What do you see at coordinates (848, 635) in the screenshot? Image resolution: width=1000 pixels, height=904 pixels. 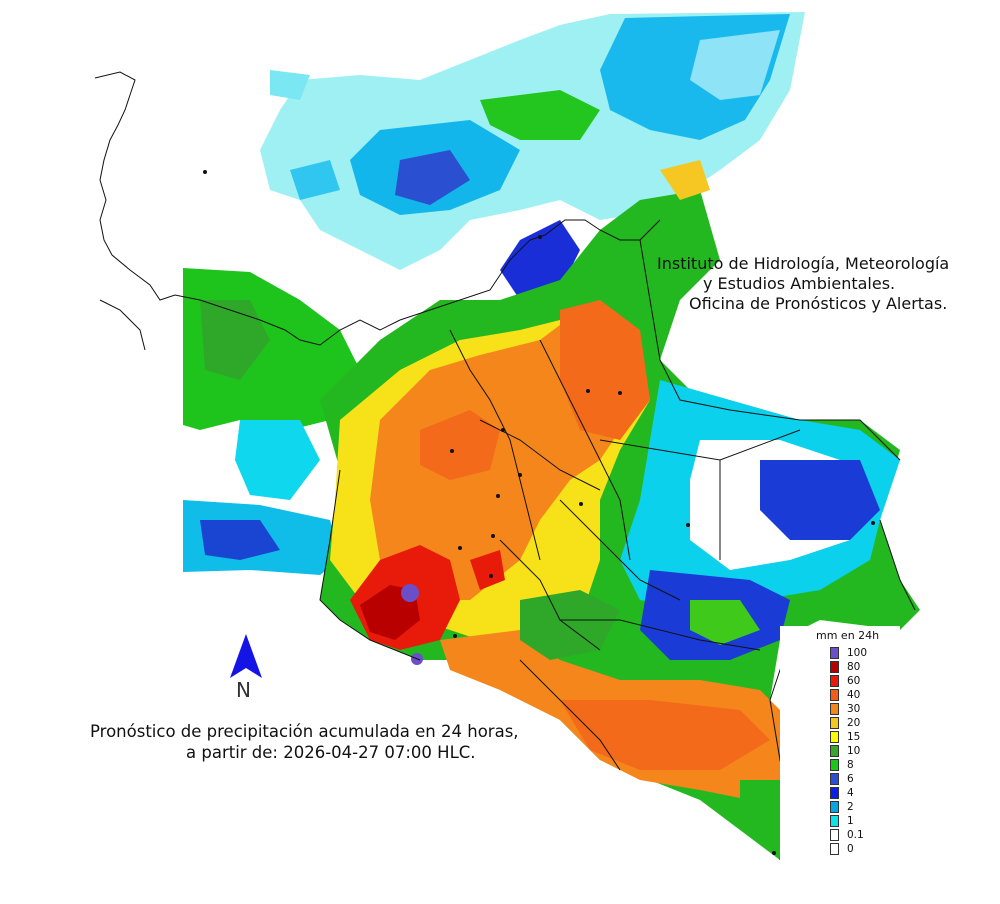 I see `legend-title: mm en 24h` at bounding box center [848, 635].